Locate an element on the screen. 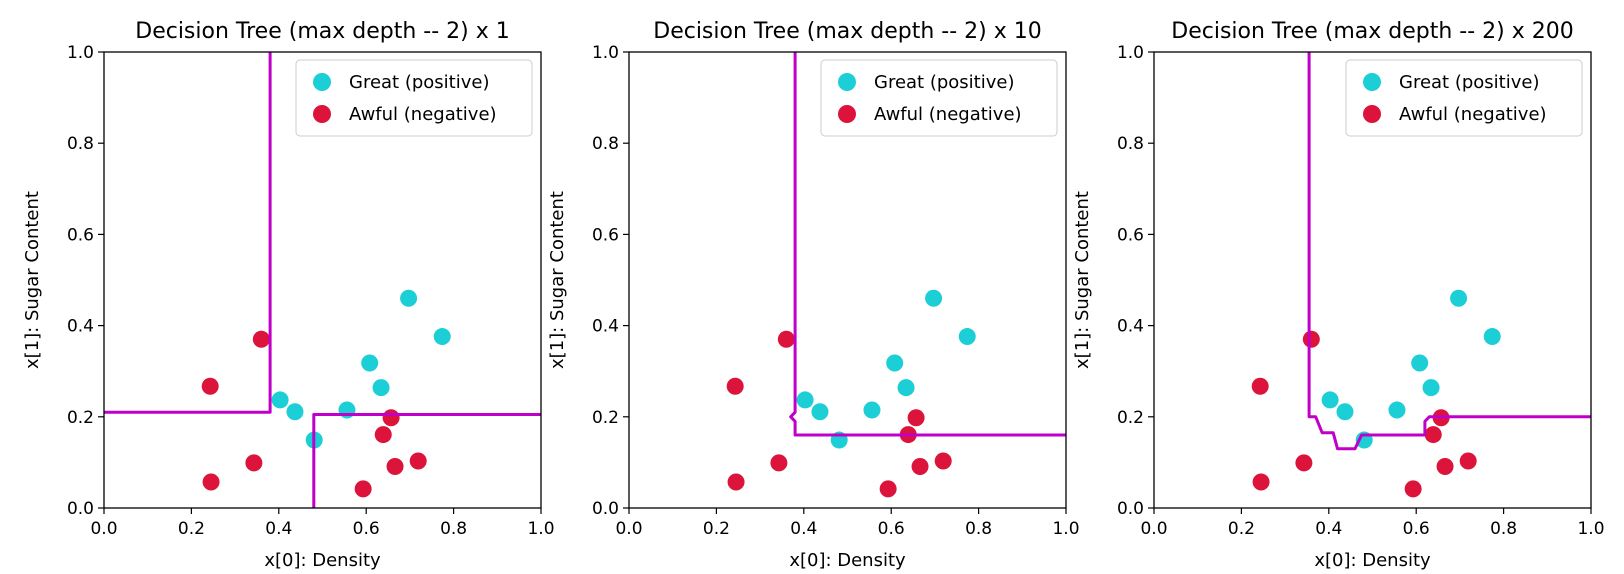 Image resolution: width=1624 pixels, height=574 pixels. legend-label: Awful (negative) is located at coordinates (423, 114).